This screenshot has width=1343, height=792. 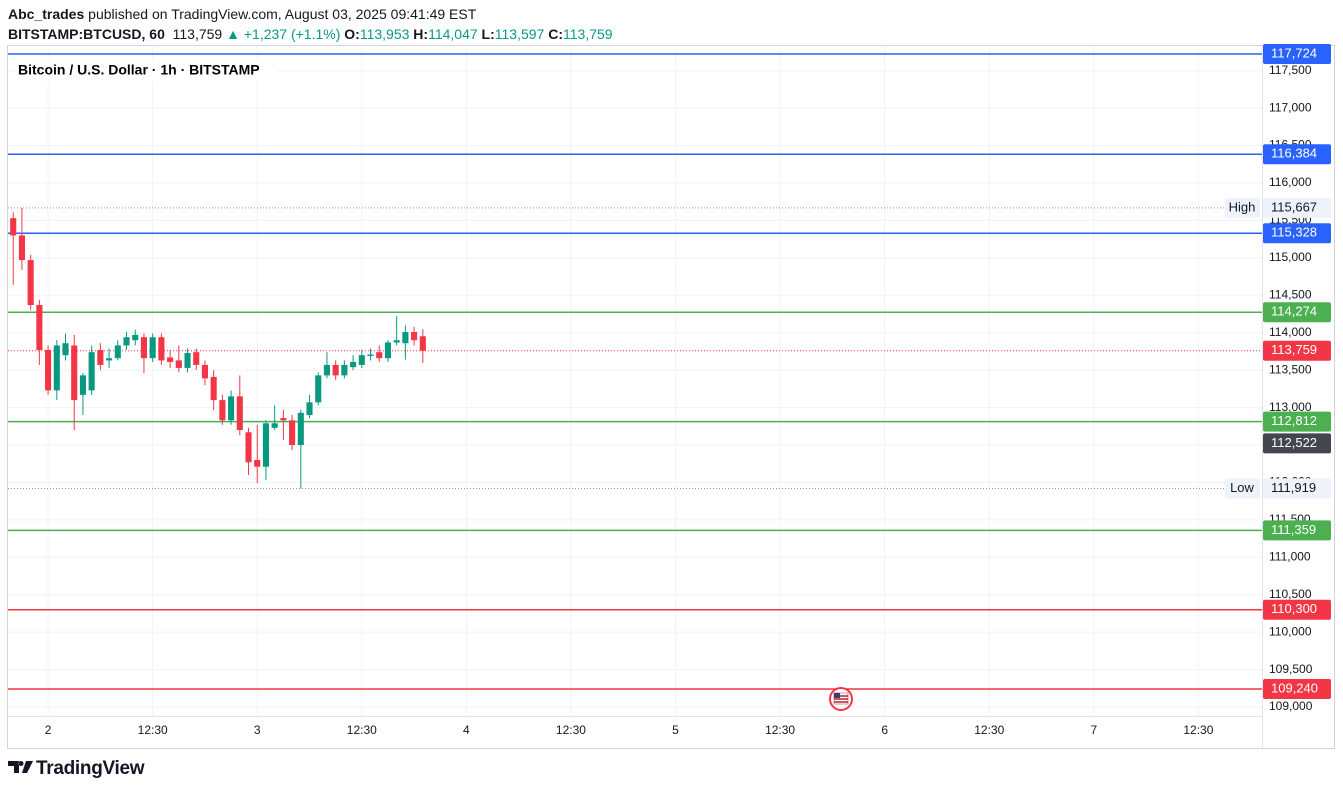 What do you see at coordinates (1290, 407) in the screenshot?
I see `y-tick-label: 113,000` at bounding box center [1290, 407].